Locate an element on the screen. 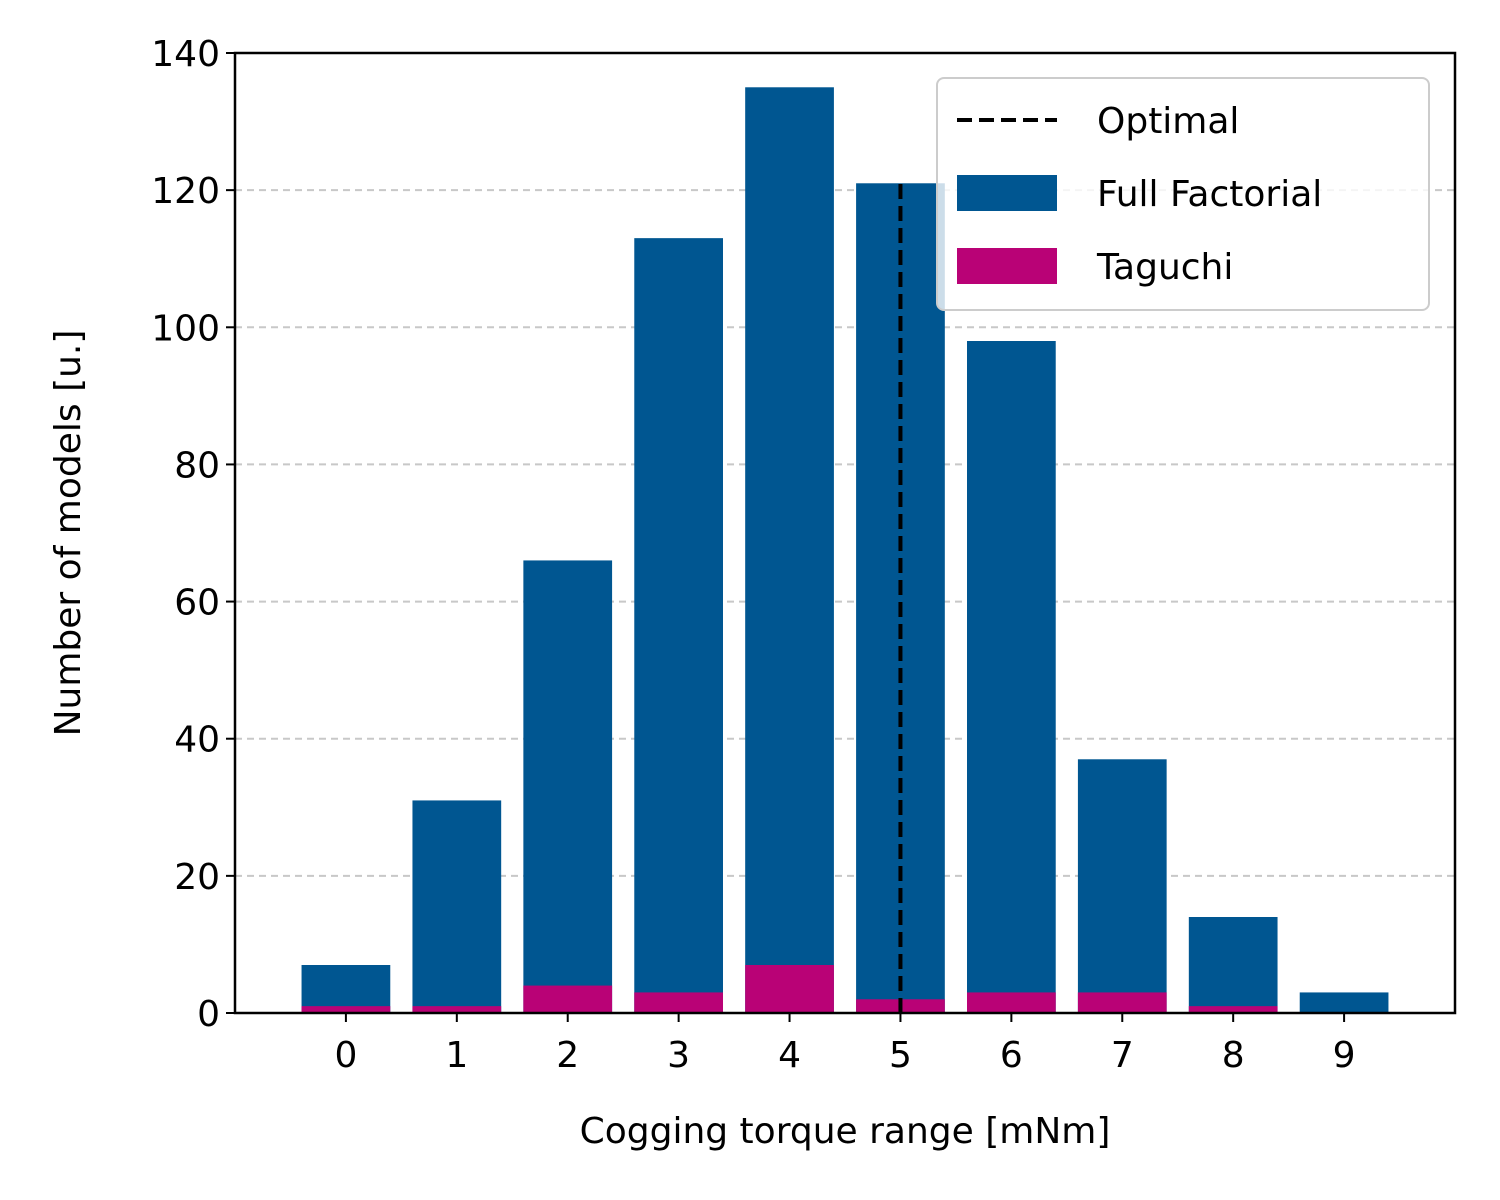 This screenshot has width=1500, height=1200. legend-box is located at coordinates (1183, 194).